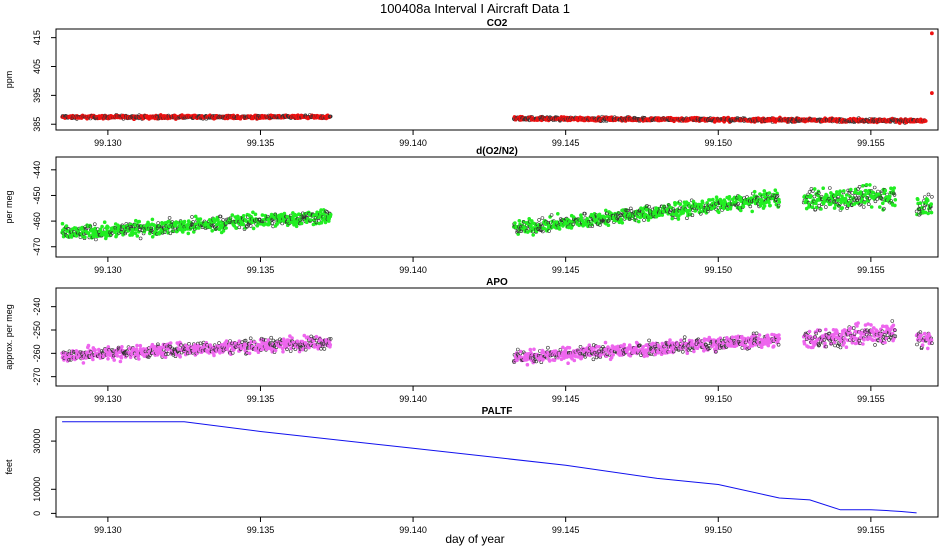  I want to click on x-tick-label-apo: 99.135, so click(261, 399).